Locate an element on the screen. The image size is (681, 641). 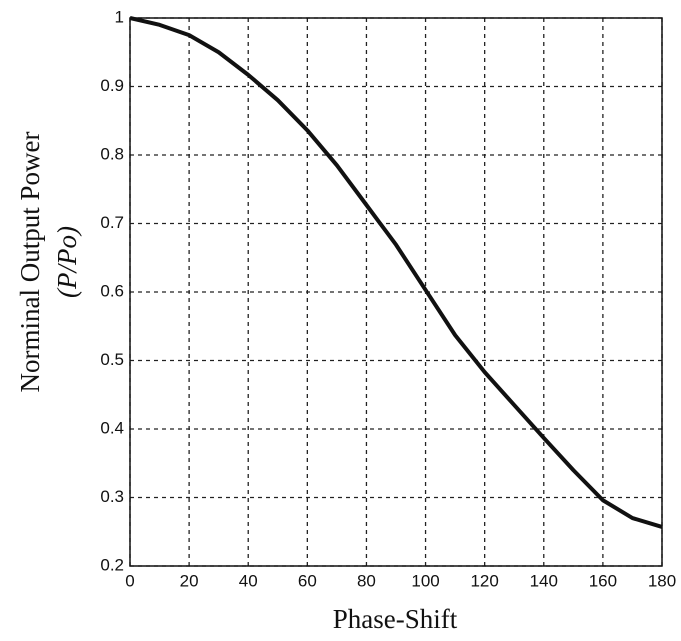
x-axis-label: Phase-Shift is located at coordinates (395, 619).